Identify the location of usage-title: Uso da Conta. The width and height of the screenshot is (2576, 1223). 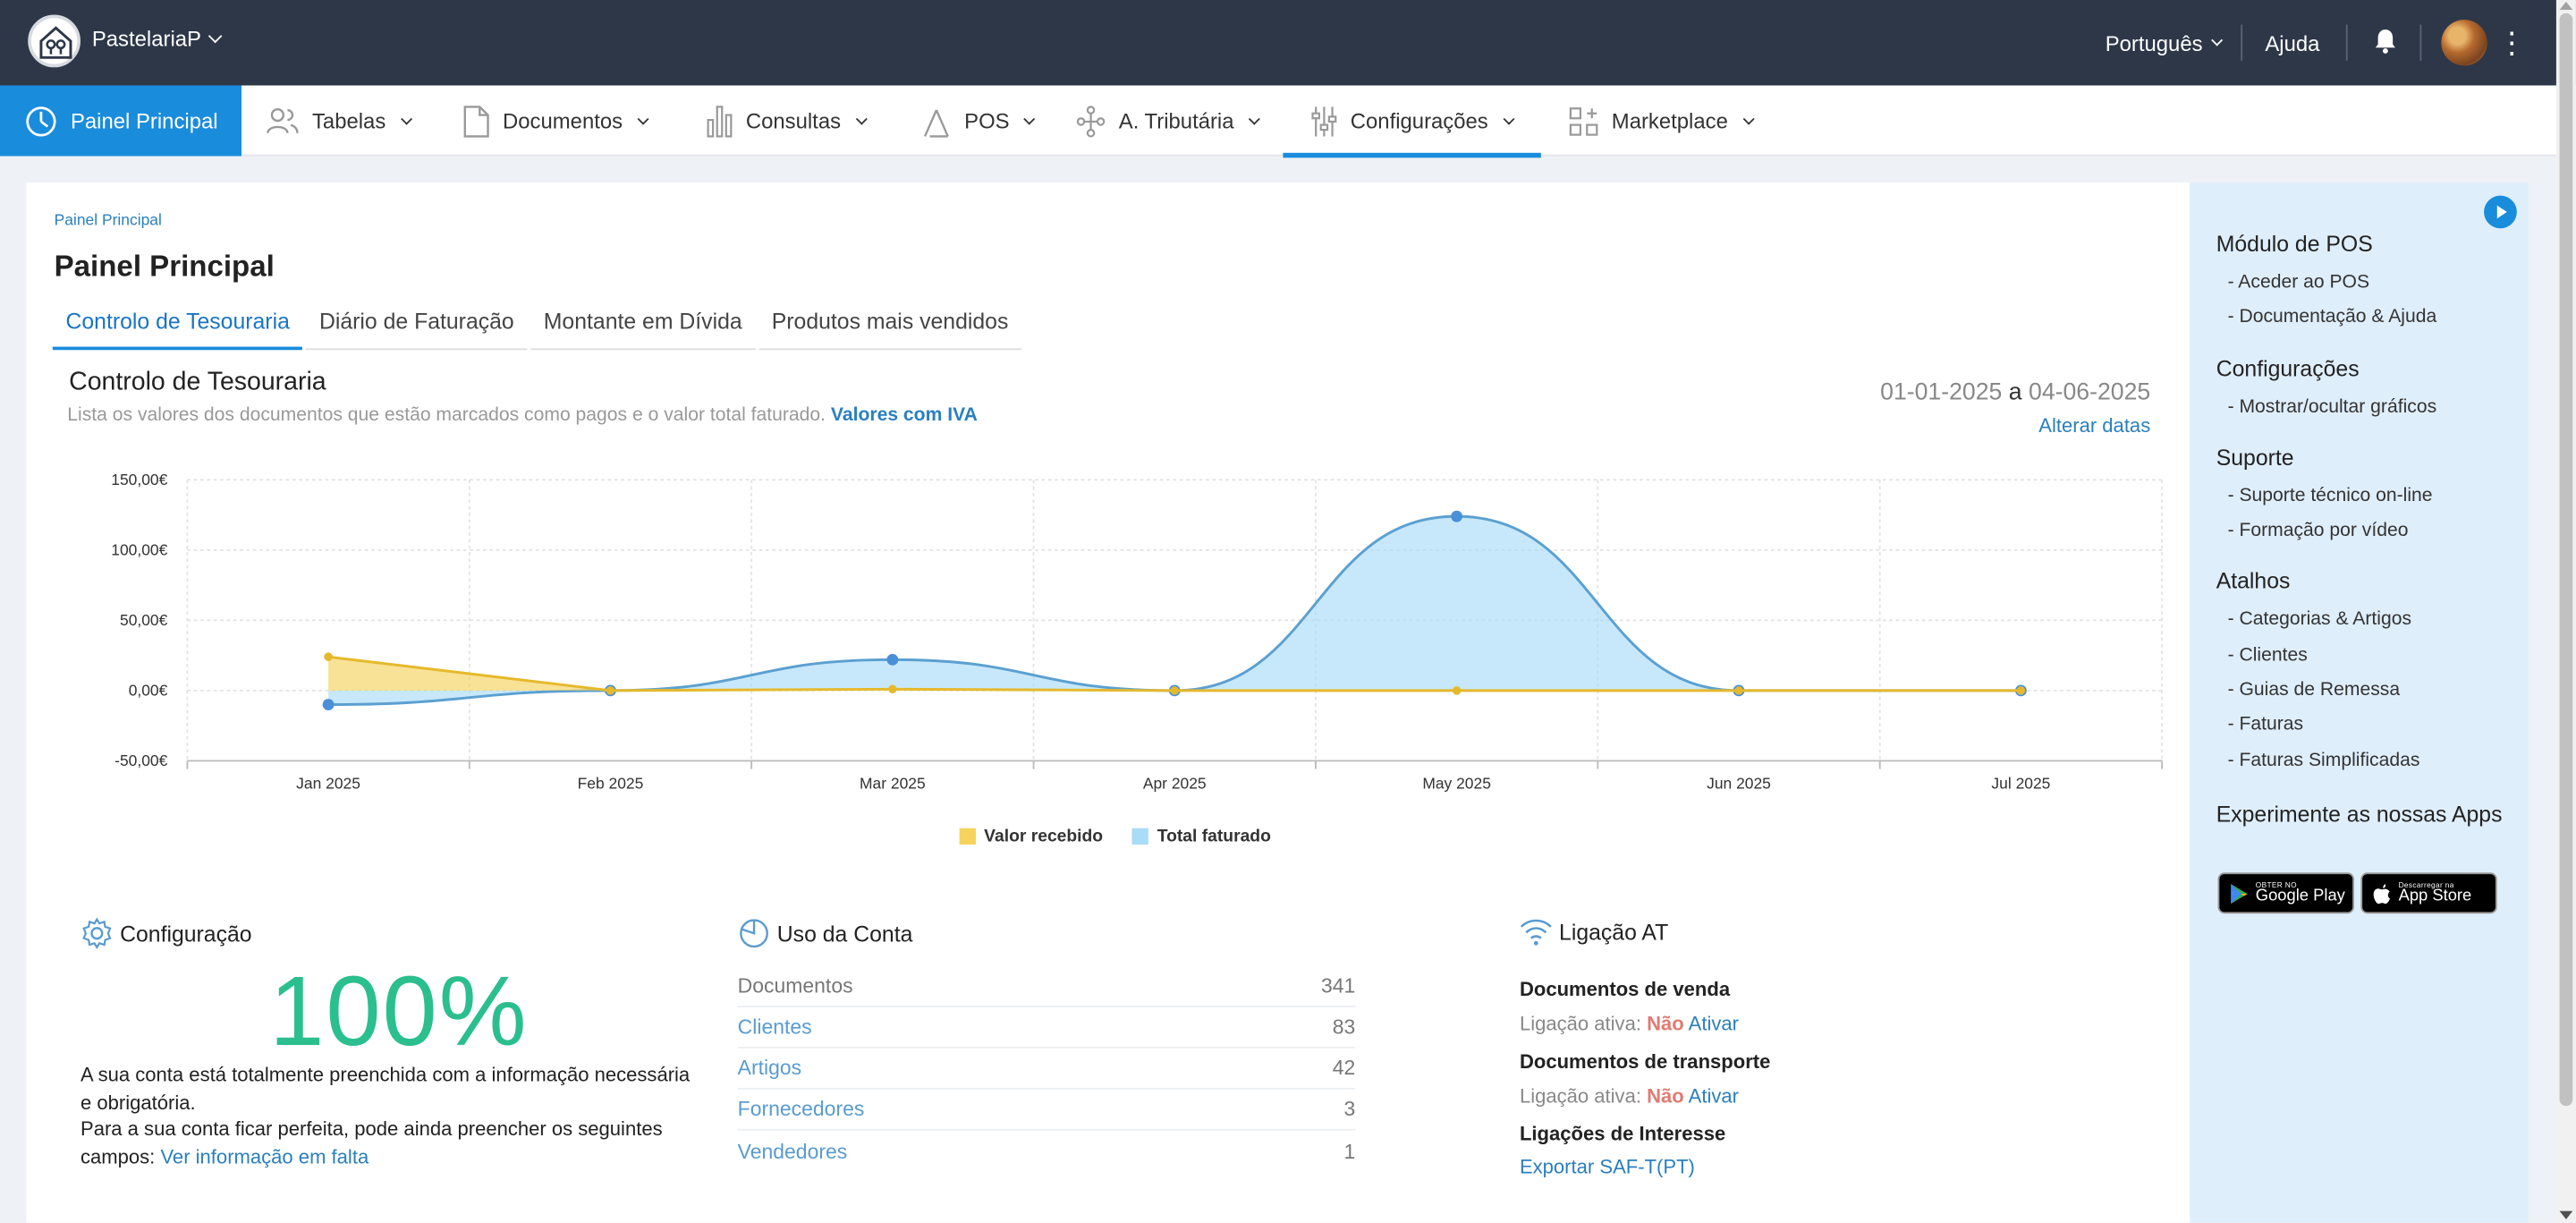
(844, 934).